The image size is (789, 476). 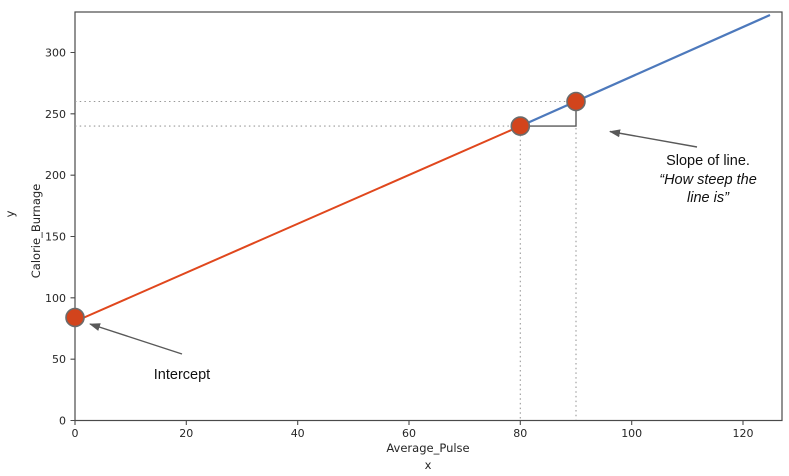 I want to click on y-tick-label: 150, so click(x=55, y=237).